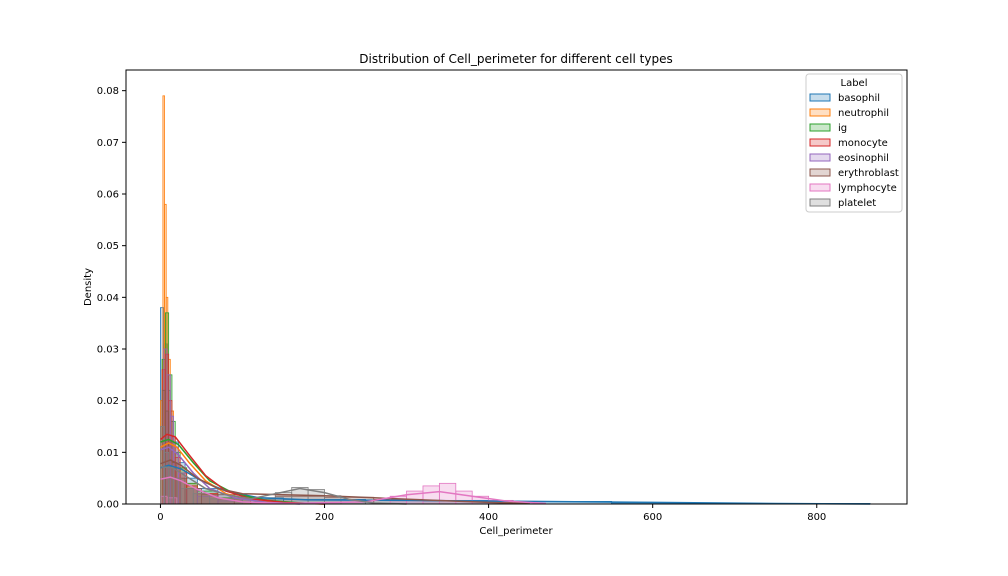 This screenshot has width=1008, height=576. What do you see at coordinates (820, 112) in the screenshot?
I see `legend-swatch-neutrophil` at bounding box center [820, 112].